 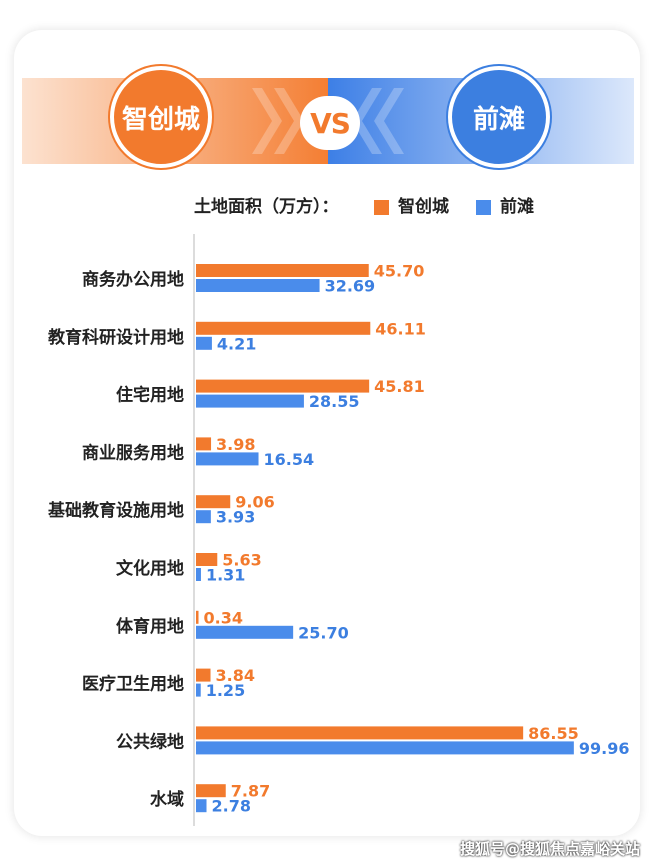 I want to click on data-label: 7.87, so click(x=250, y=791).